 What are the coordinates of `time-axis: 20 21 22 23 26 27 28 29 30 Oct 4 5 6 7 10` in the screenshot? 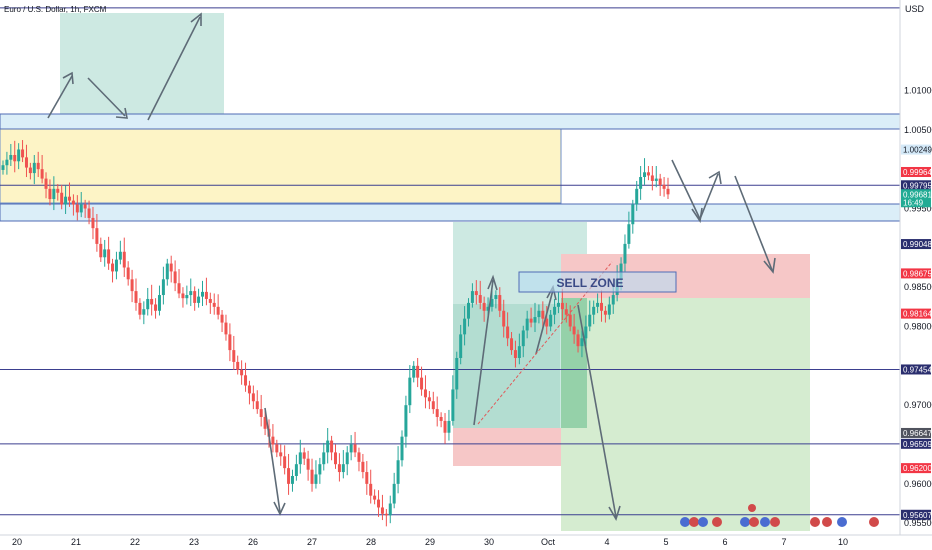 It's located at (466, 542).